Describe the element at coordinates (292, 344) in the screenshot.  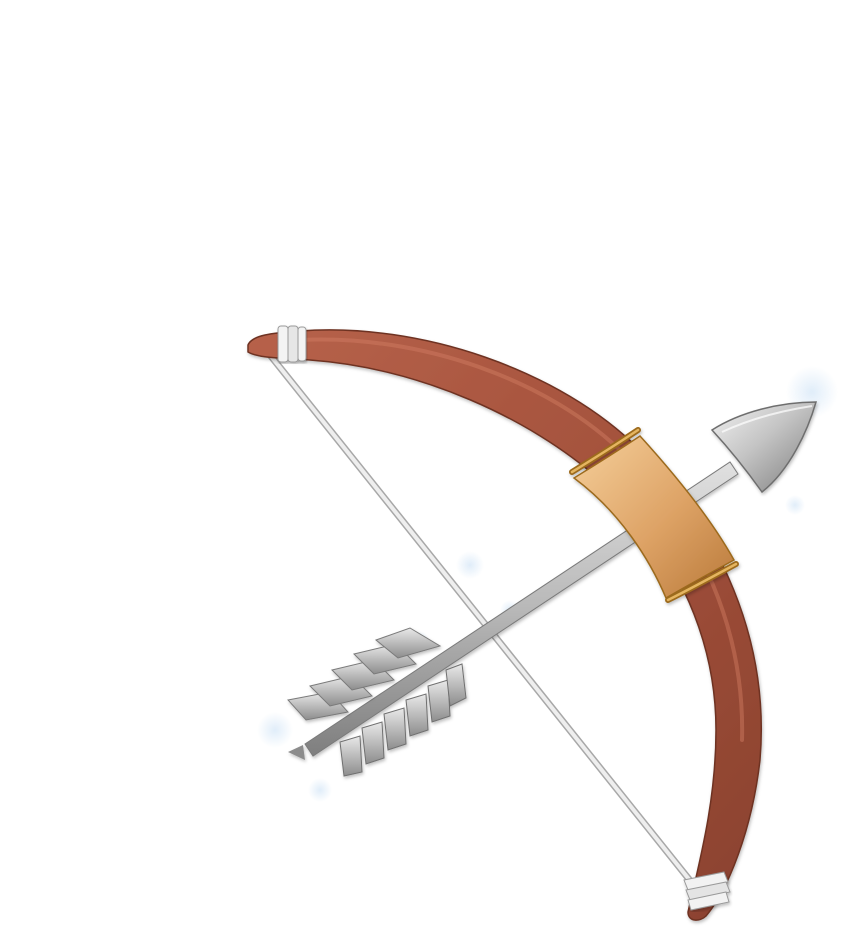
I see `top-binding` at that location.